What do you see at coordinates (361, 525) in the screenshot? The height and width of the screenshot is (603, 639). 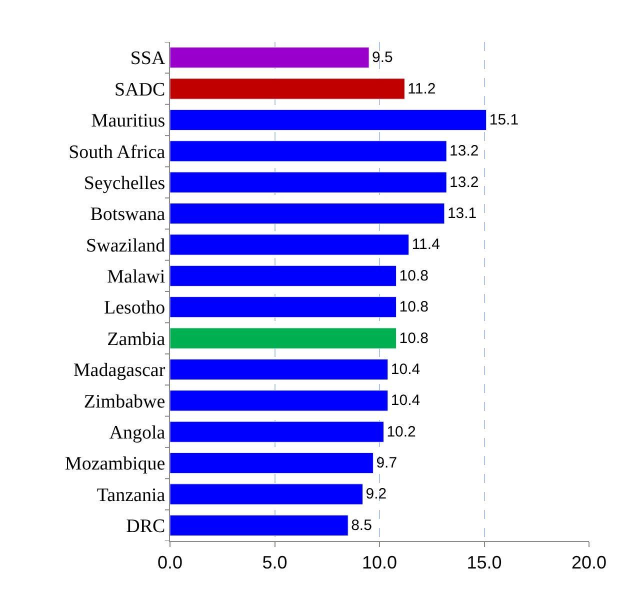 I see `data-label: 8.5` at bounding box center [361, 525].